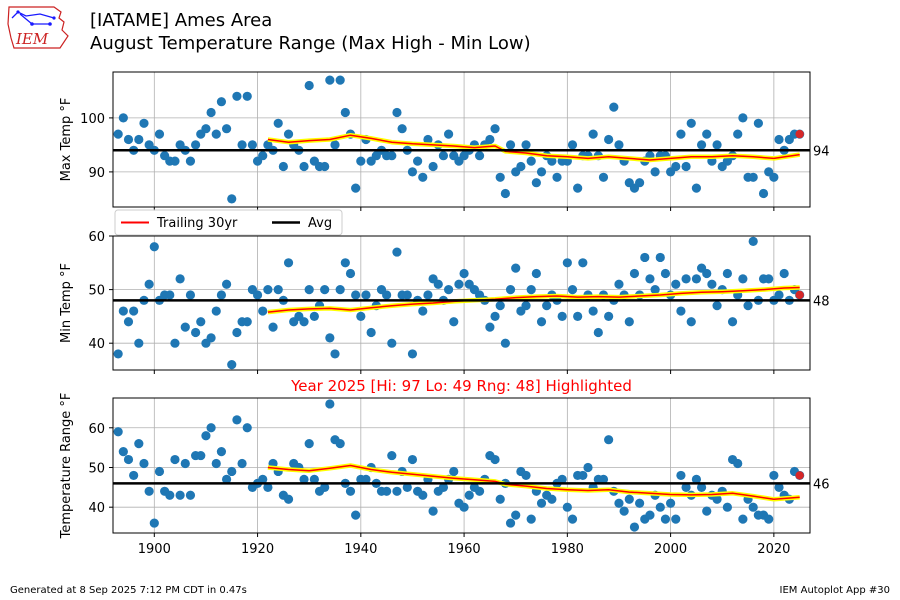 The height and width of the screenshot is (600, 900). I want to click on chart-title-line1: [IATAME] Ames Area, so click(181, 20).